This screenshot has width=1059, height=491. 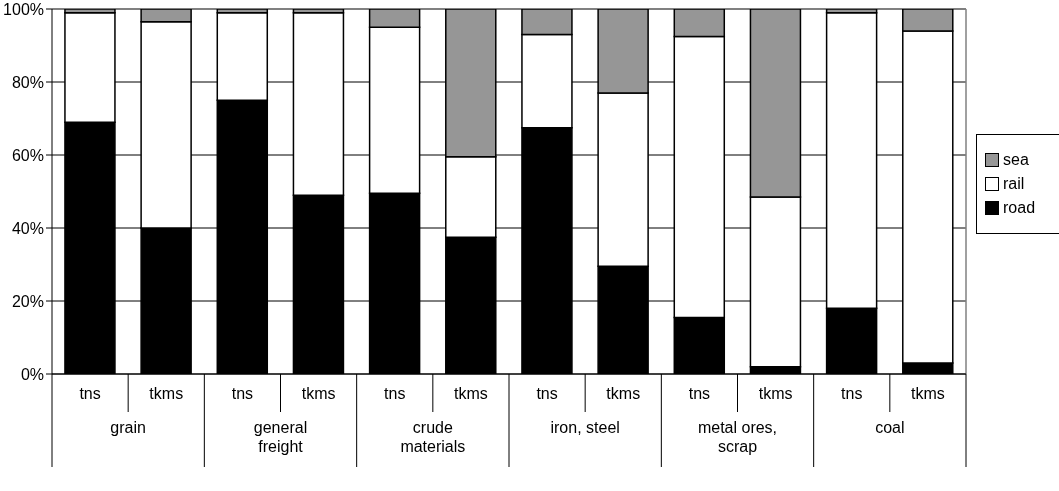 What do you see at coordinates (27, 301) in the screenshot?
I see `y-tick-label: 20%` at bounding box center [27, 301].